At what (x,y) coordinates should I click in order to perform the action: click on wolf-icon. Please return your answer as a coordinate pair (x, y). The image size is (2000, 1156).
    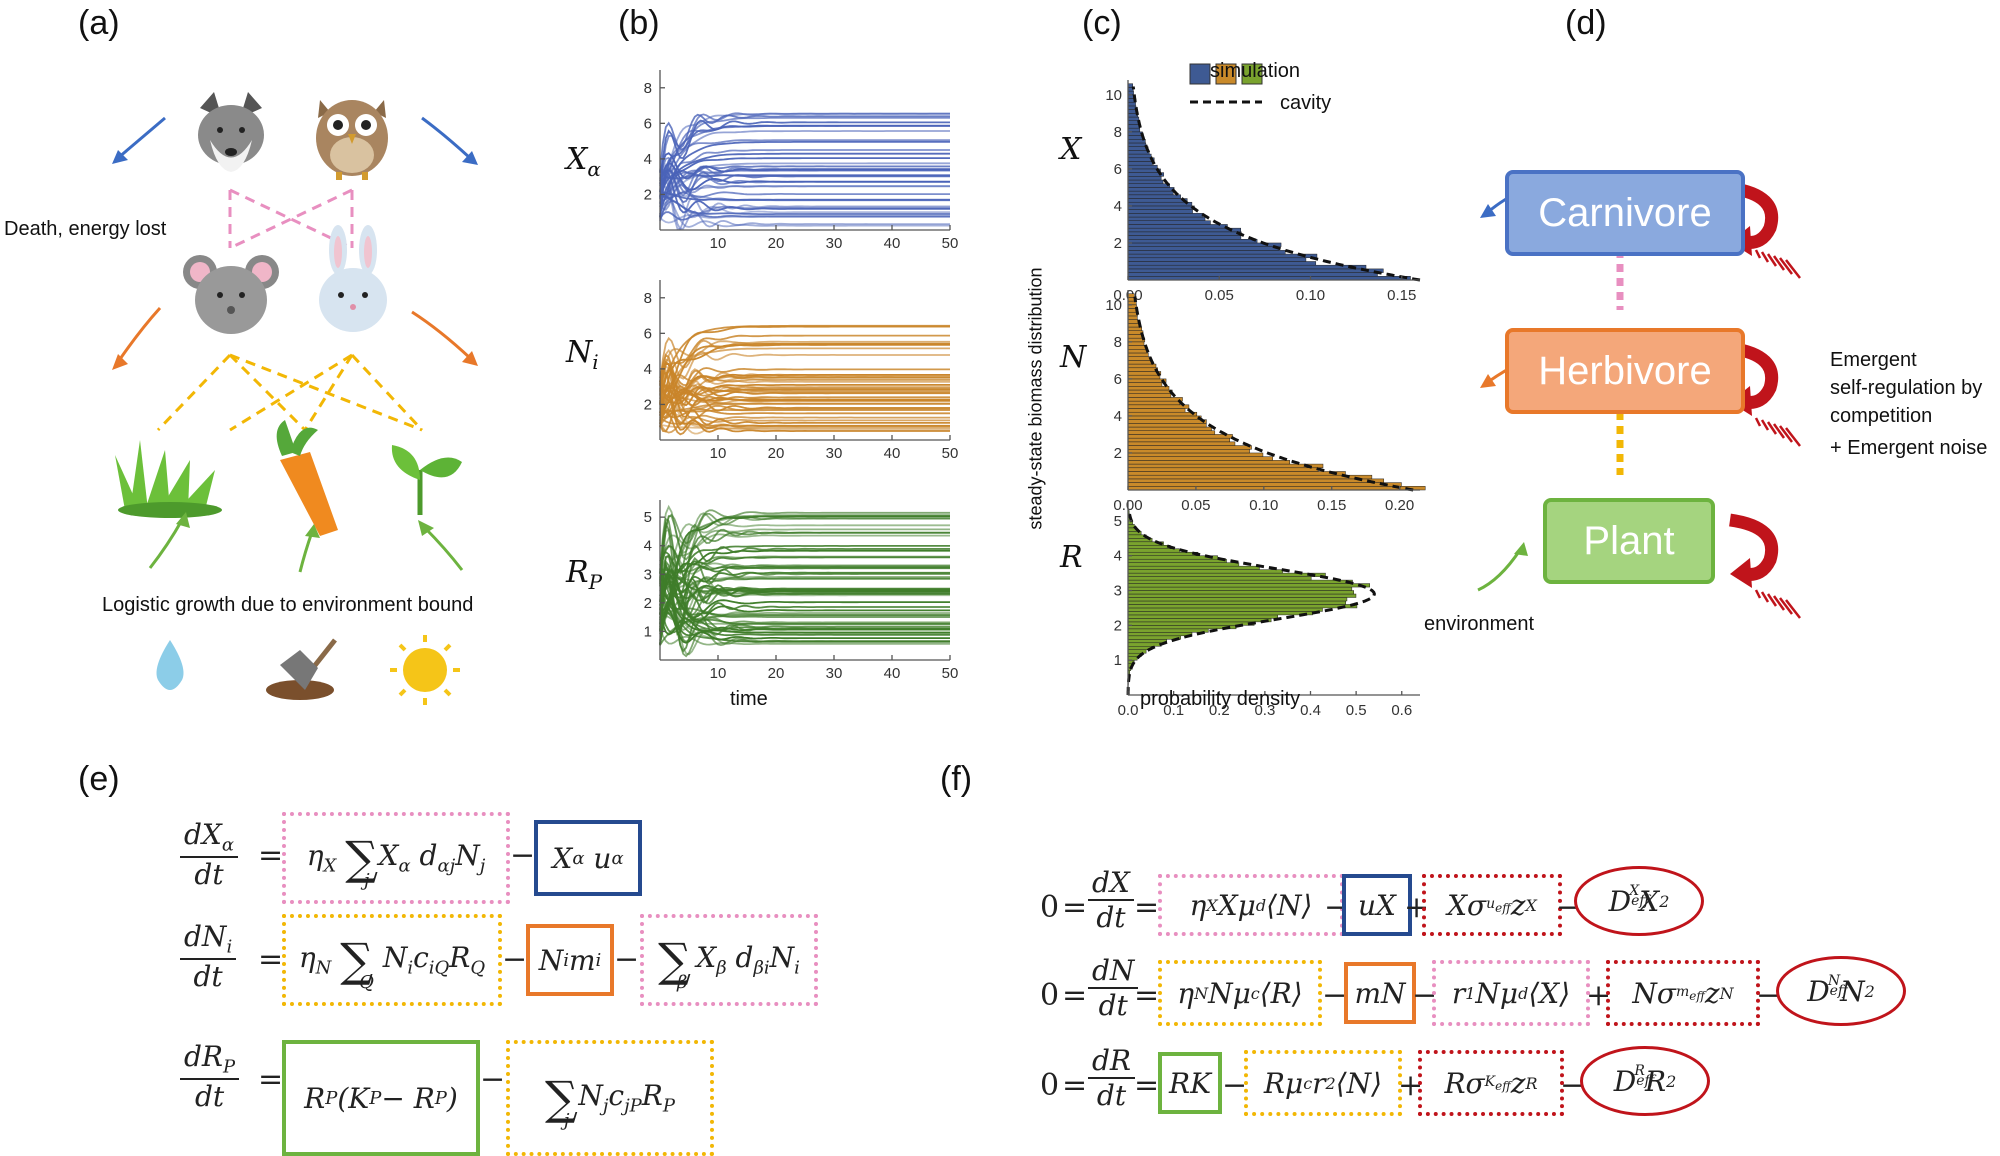
    Looking at the image, I should click on (231, 132).